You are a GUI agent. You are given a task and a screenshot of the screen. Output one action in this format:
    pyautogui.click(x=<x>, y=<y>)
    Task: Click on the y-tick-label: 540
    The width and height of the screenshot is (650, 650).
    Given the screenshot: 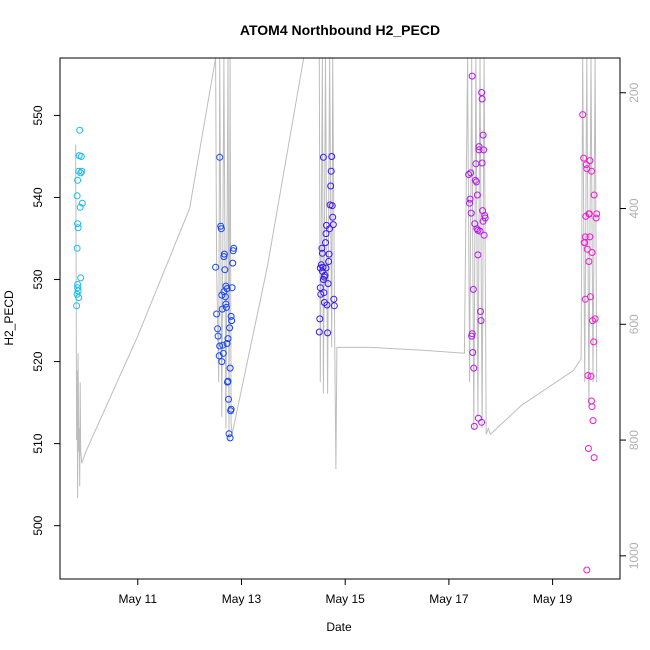 What is the action you would take?
    pyautogui.click(x=38, y=197)
    